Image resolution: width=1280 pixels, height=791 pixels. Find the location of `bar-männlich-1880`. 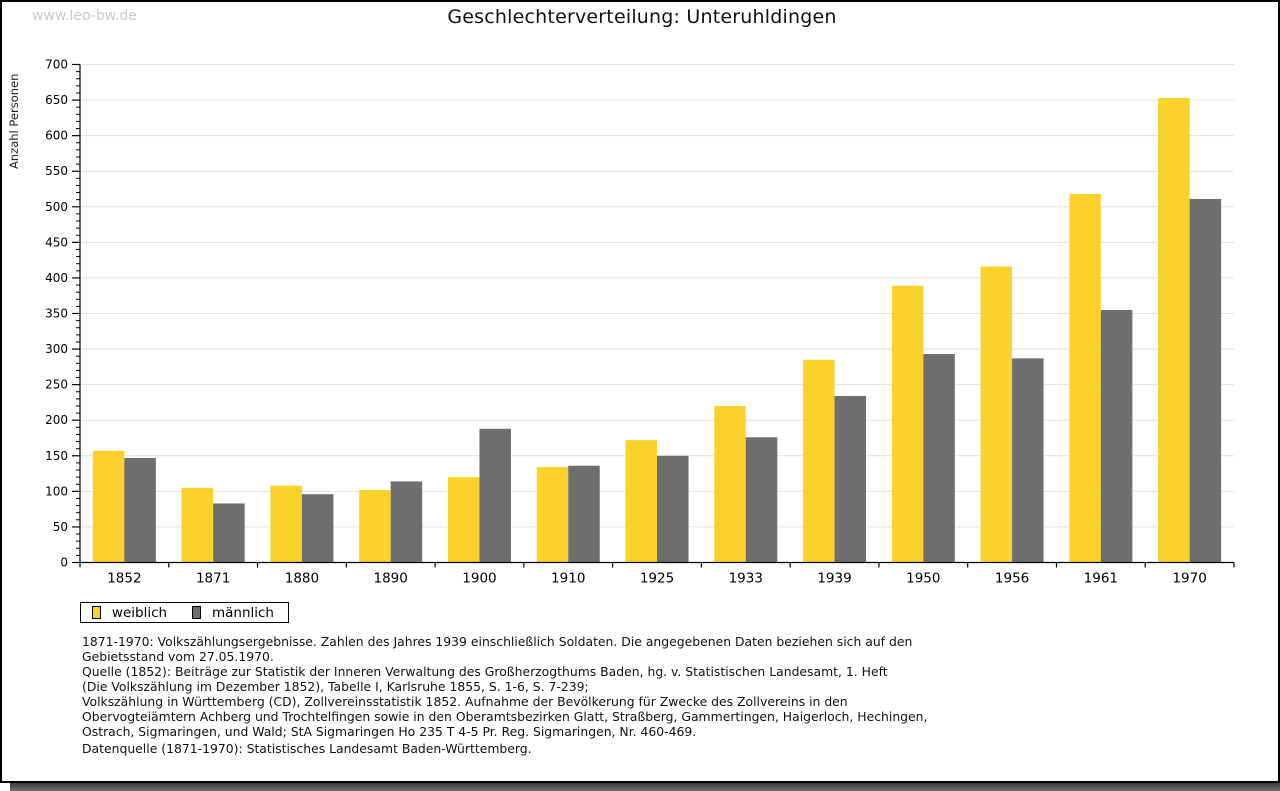

bar-männlich-1880 is located at coordinates (317, 528).